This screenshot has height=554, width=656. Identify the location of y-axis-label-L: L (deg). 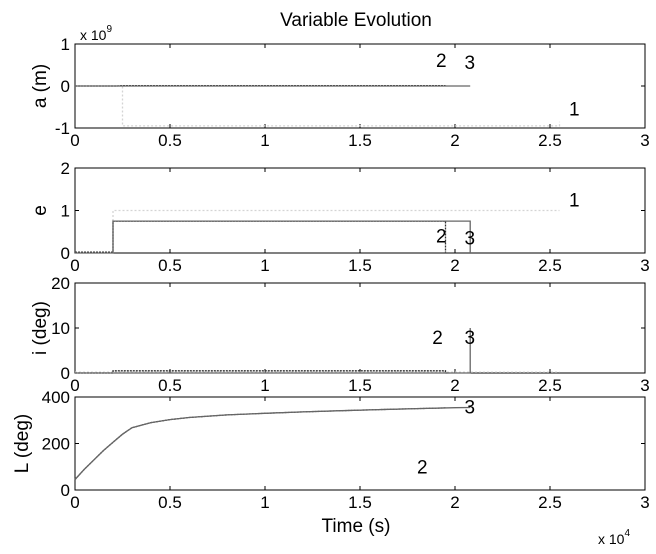
(22, 444).